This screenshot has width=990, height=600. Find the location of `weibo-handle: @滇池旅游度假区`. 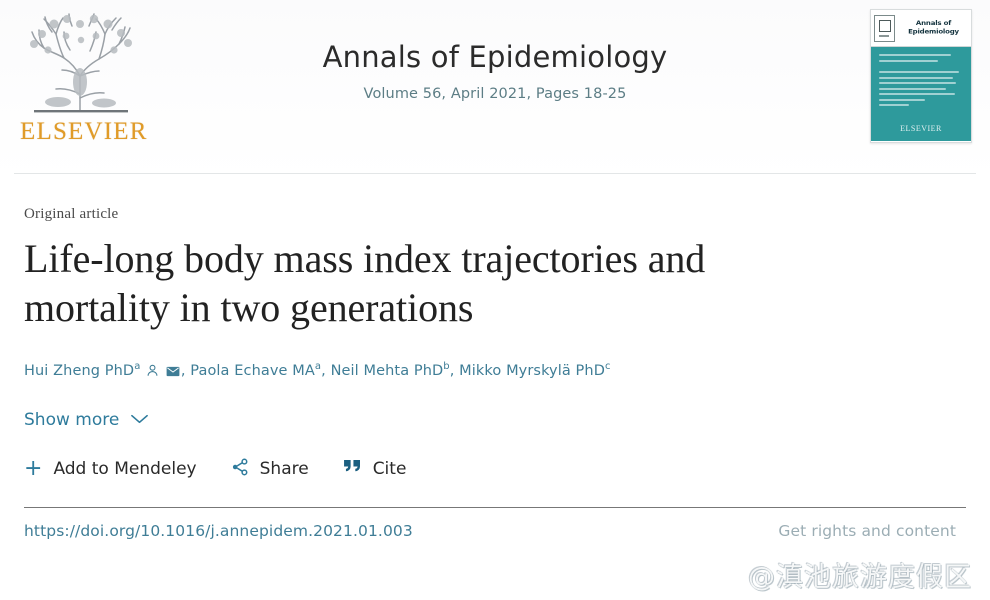

weibo-handle: @滇池旅游度假区 is located at coordinates (860, 577).